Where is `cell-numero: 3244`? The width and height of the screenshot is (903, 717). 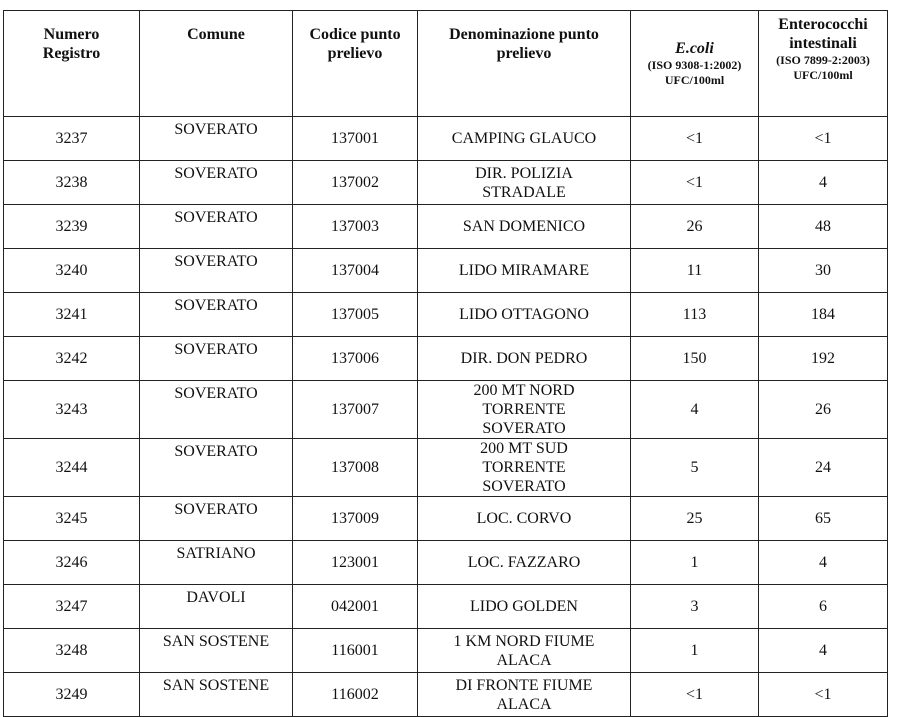
cell-numero: 3244 is located at coordinates (71, 467).